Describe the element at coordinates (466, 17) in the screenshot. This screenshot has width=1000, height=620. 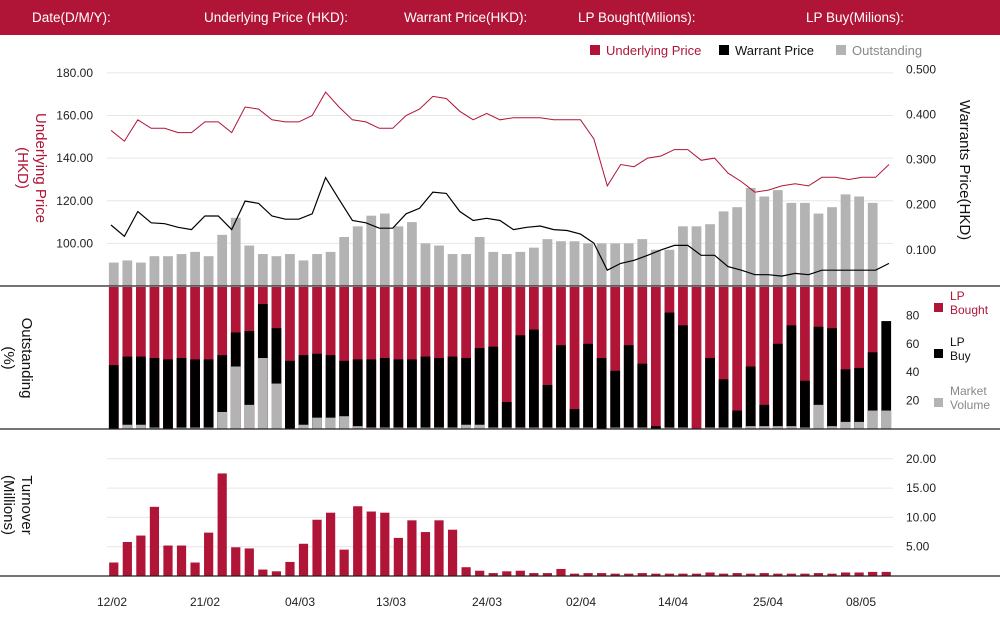
I see `warrant-price-label: Warrant Price(HKD):` at that location.